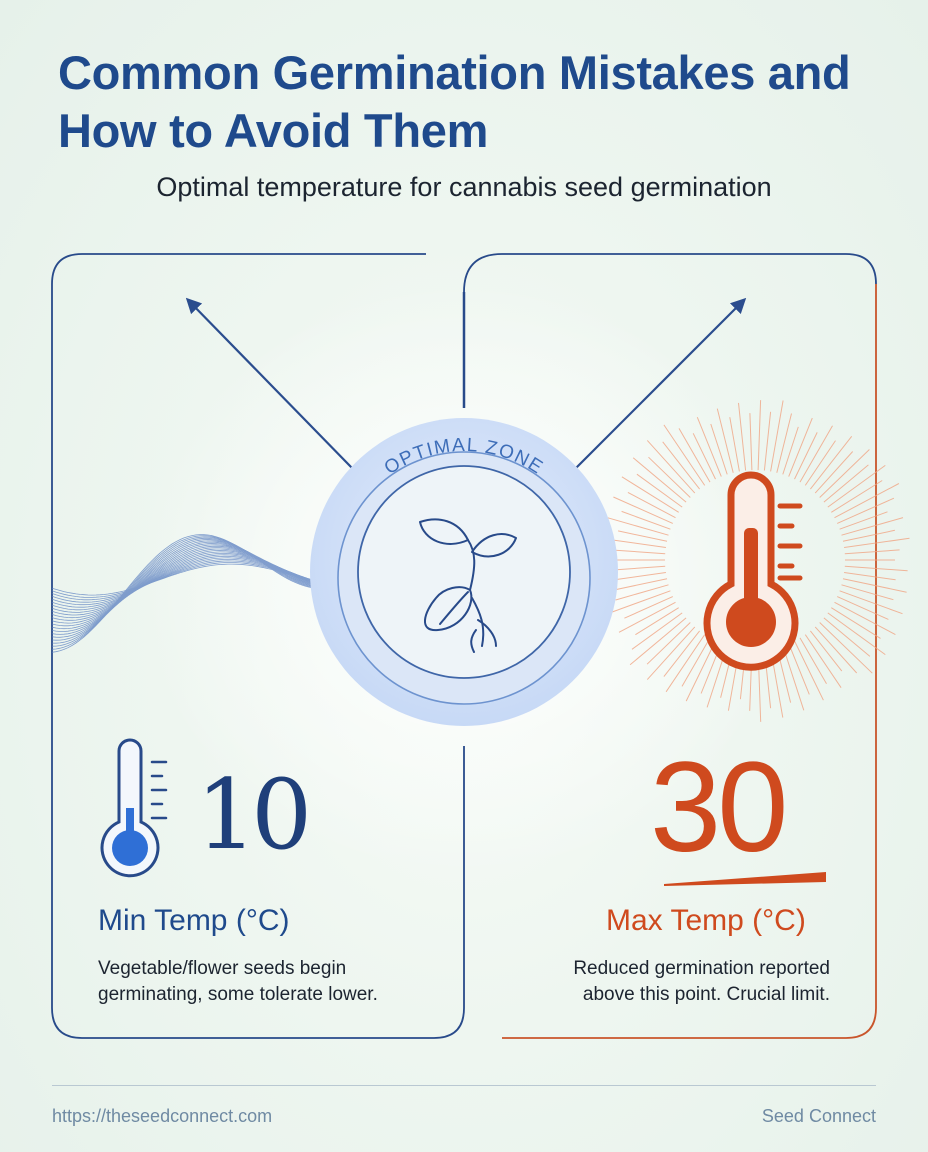  Describe the element at coordinates (753, 571) in the screenshot. I see `thermometer-hot-icon` at that location.